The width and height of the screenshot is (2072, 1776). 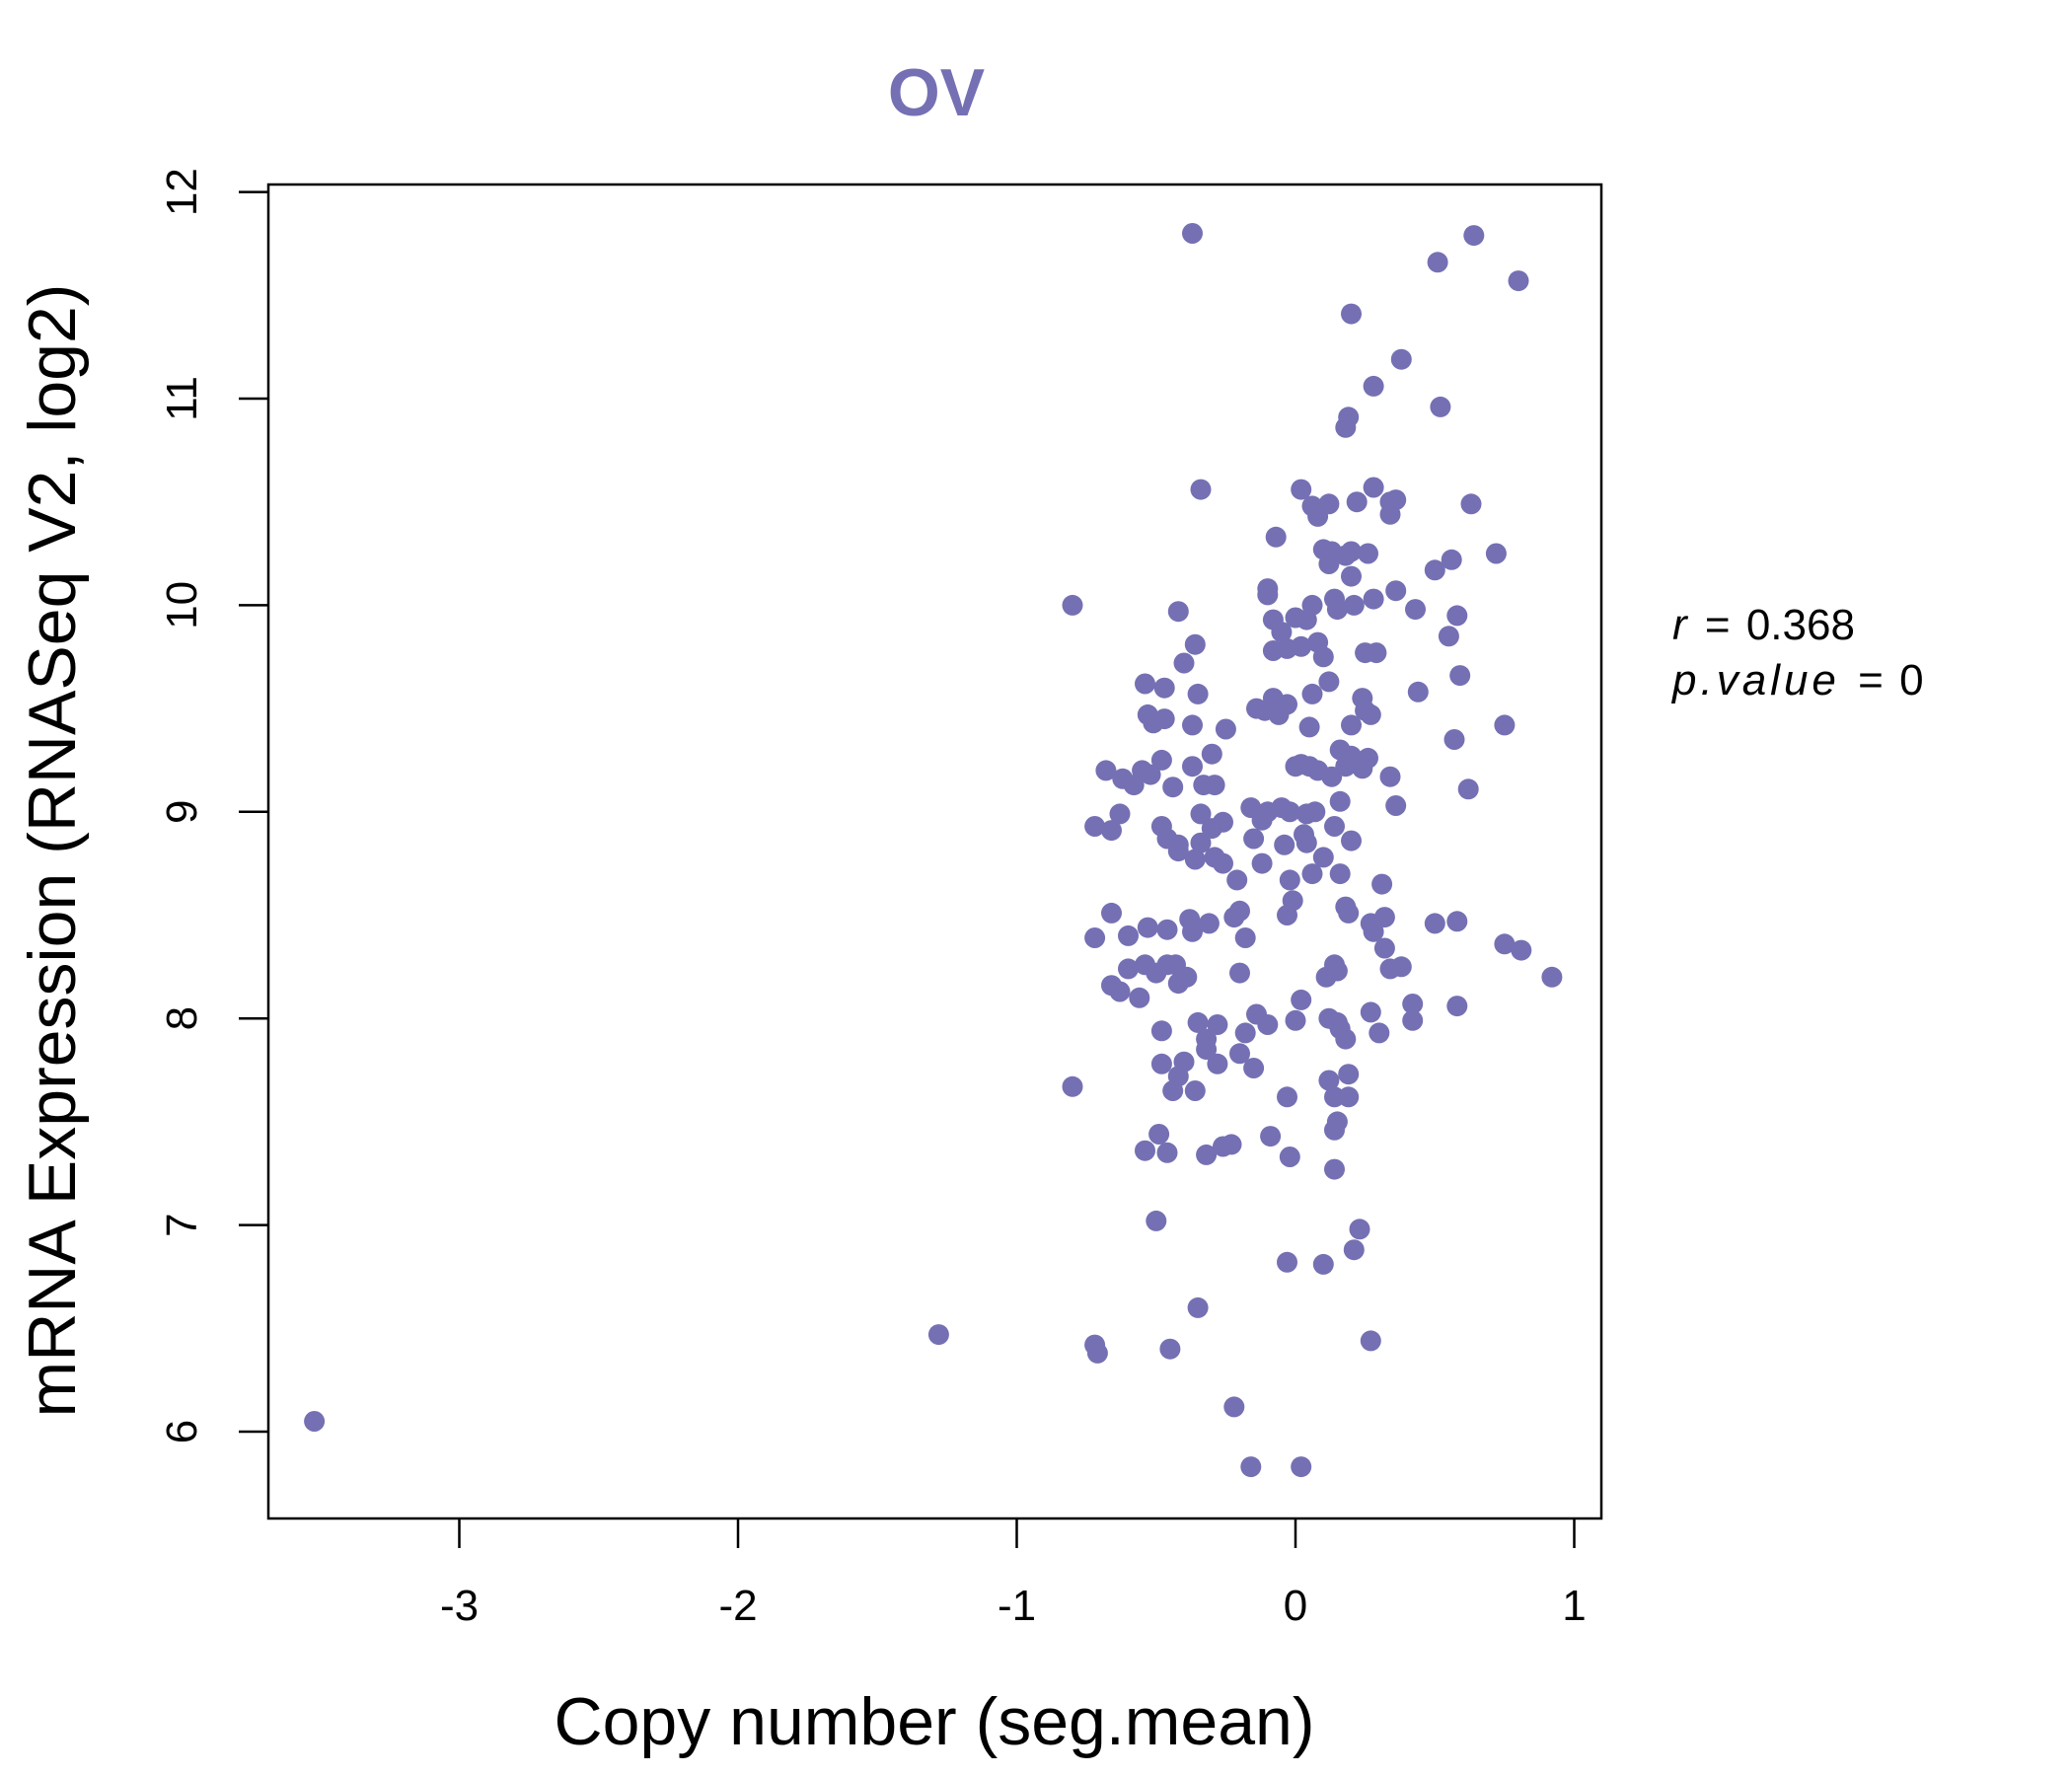 I want to click on y-tick-label: 7, so click(x=182, y=1224).